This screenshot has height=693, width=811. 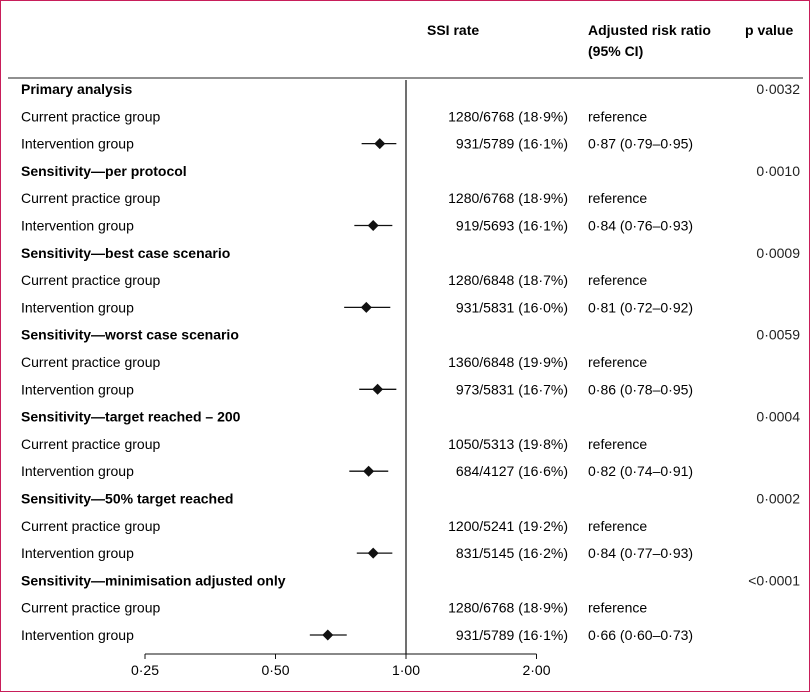 I want to click on row-ssi-rate: 919/5693 (16·1%), so click(x=512, y=226).